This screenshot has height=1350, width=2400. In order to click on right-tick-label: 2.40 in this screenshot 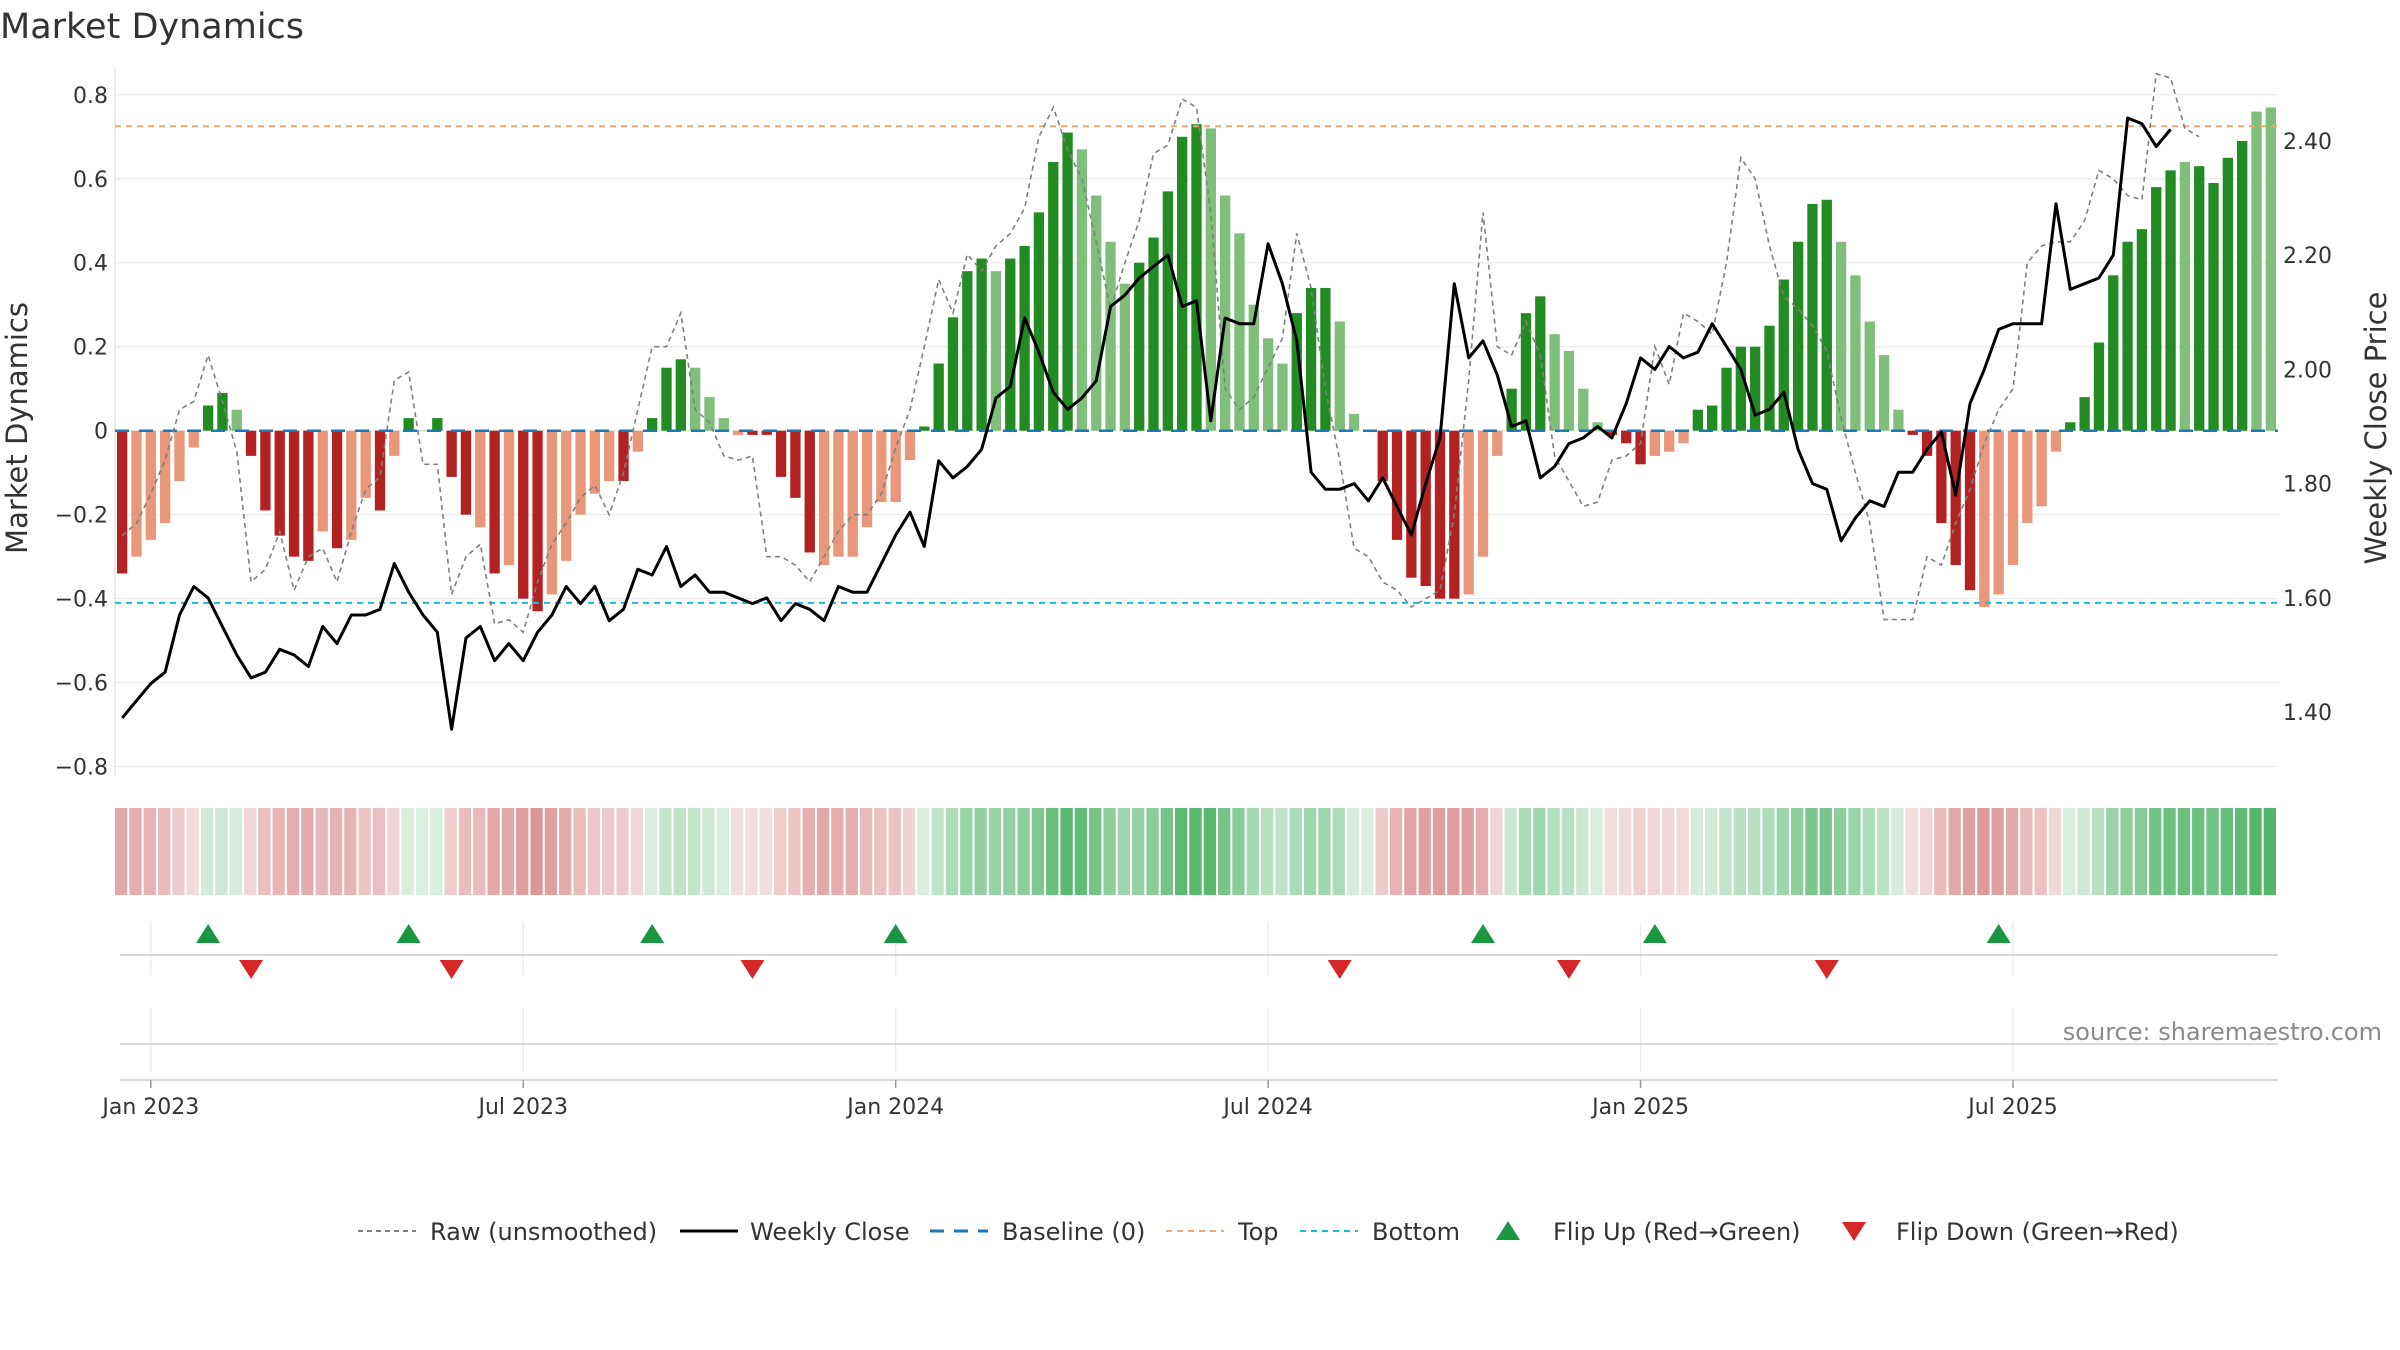, I will do `click(2307, 142)`.